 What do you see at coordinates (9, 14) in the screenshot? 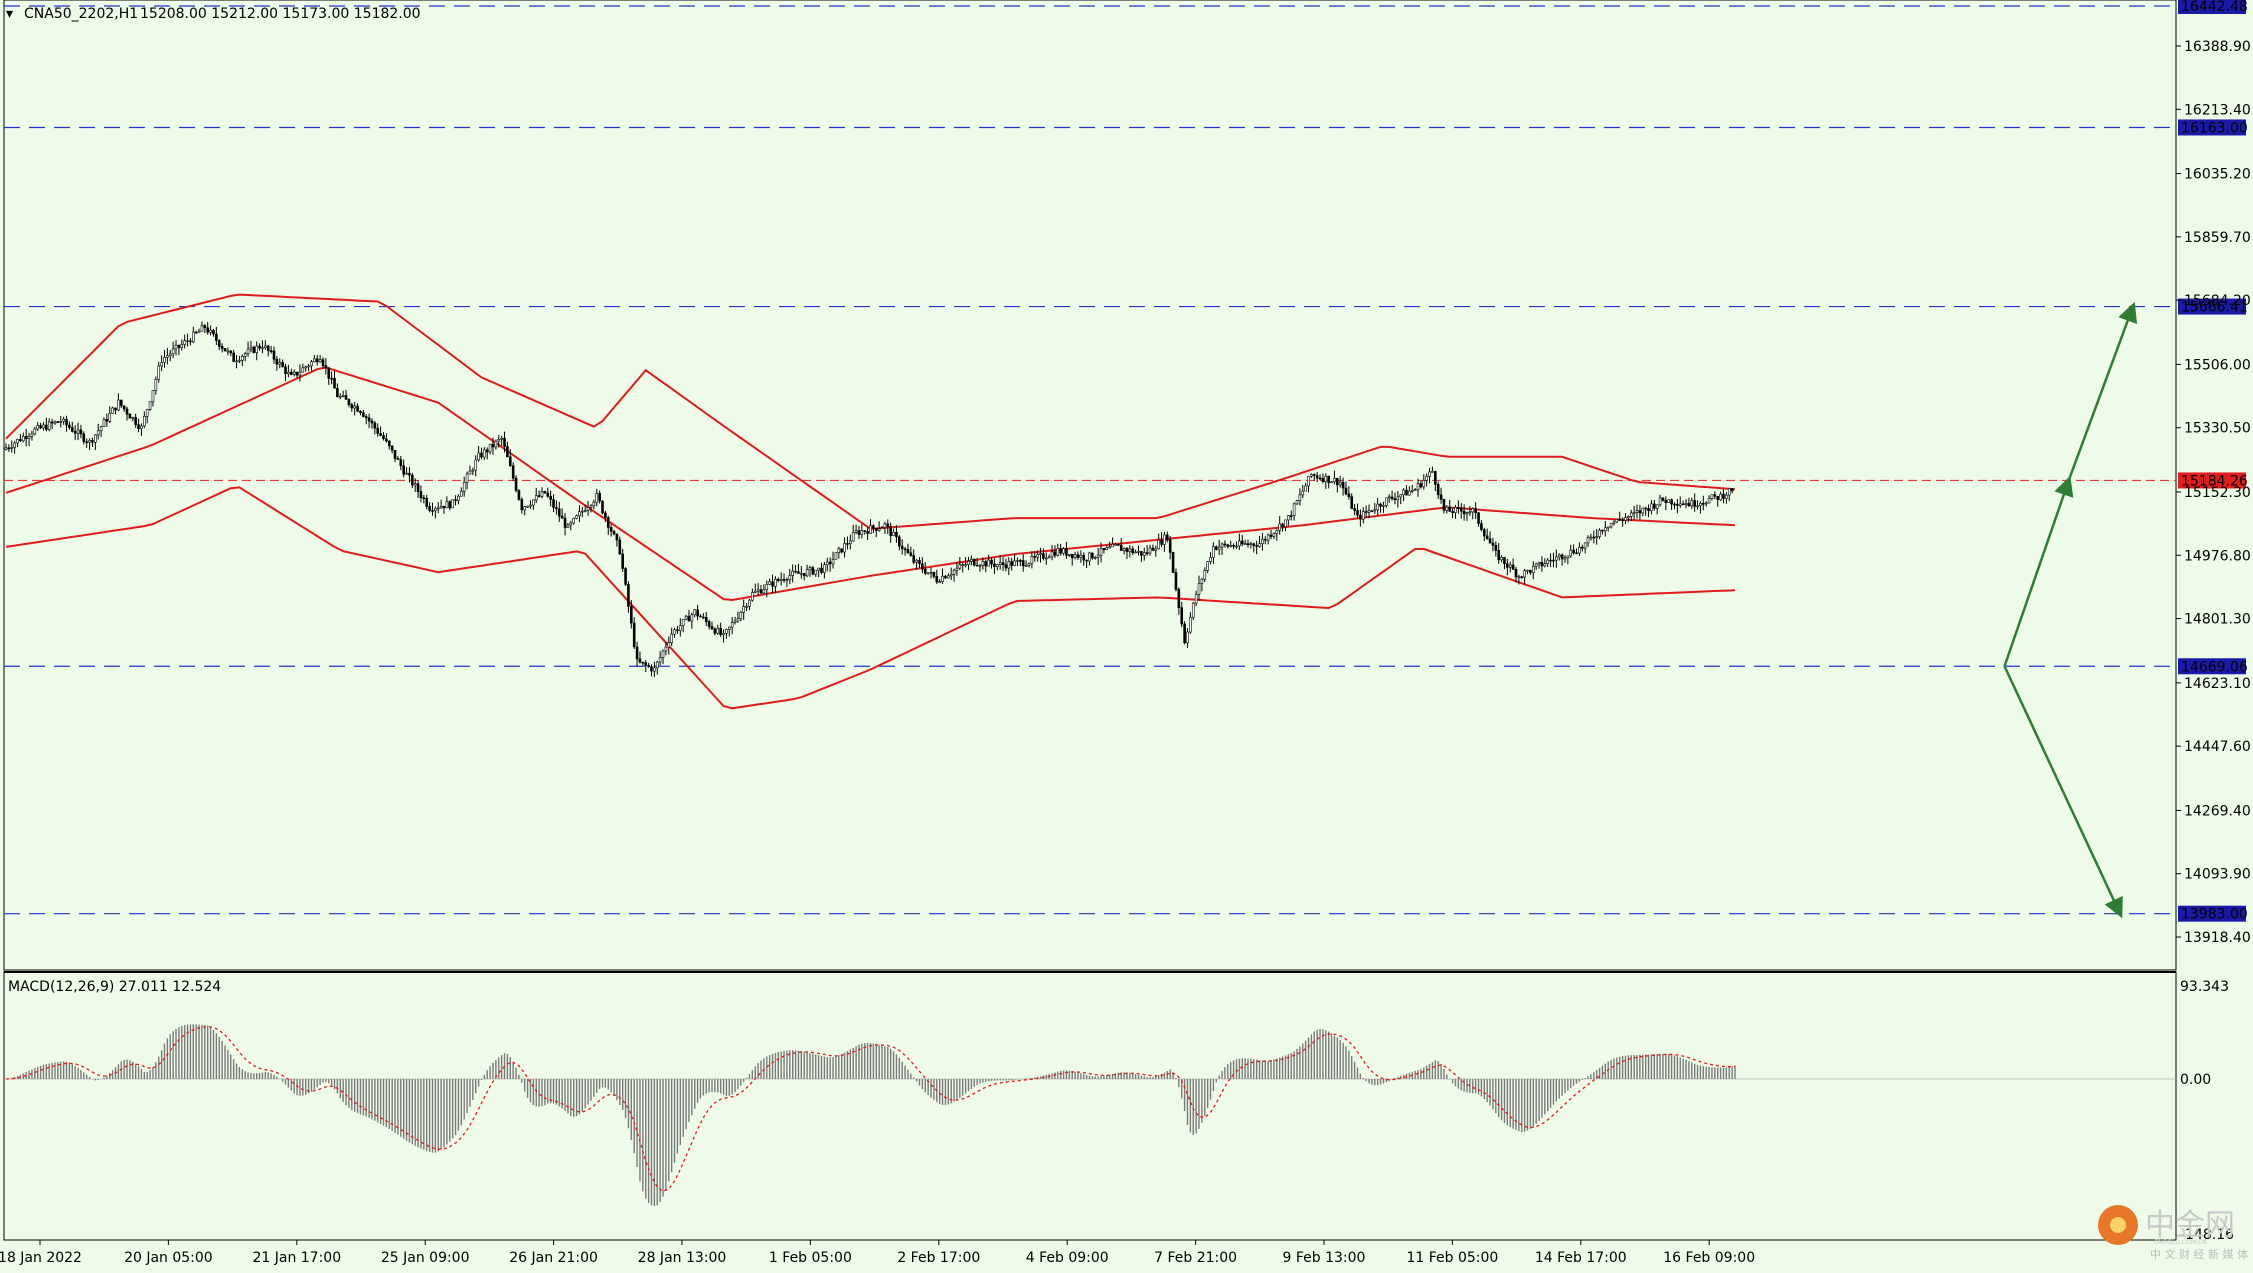
I see `symbol-triangle-icon: ▾` at bounding box center [9, 14].